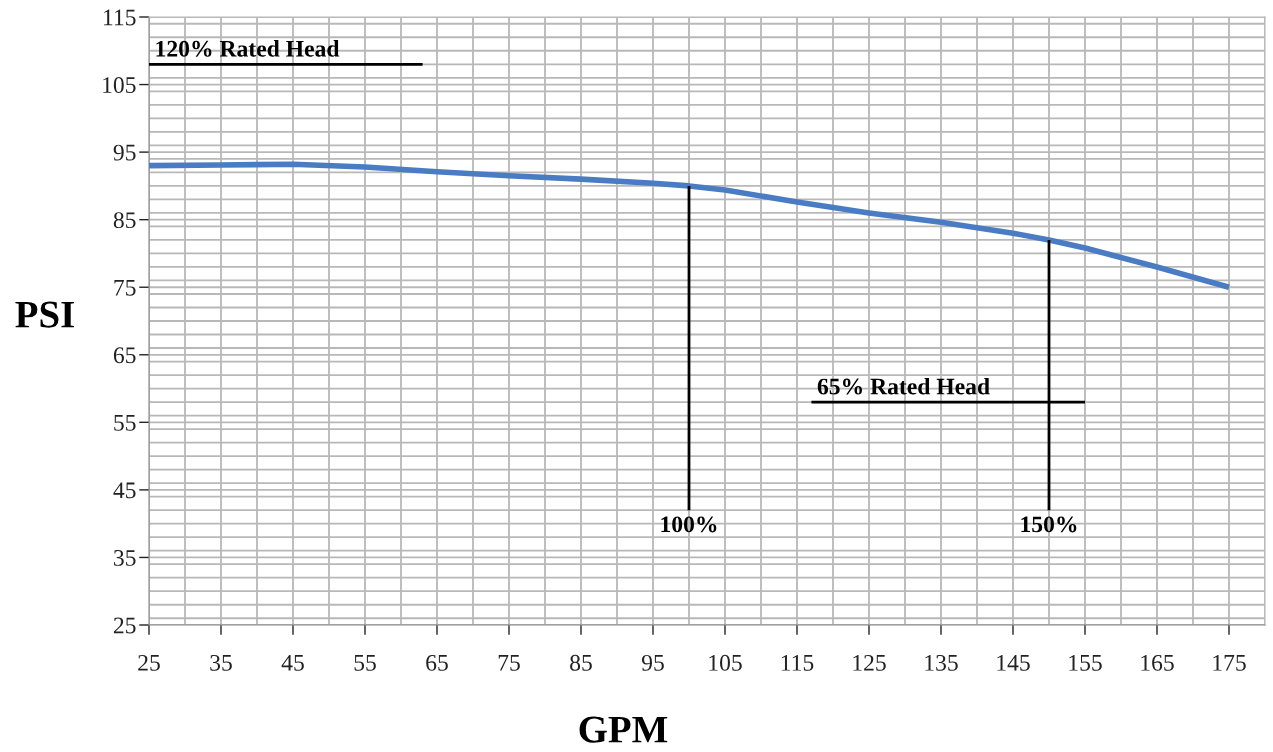 This screenshot has height=752, width=1273. Describe the element at coordinates (869, 662) in the screenshot. I see `x-tick-label: 125` at that location.